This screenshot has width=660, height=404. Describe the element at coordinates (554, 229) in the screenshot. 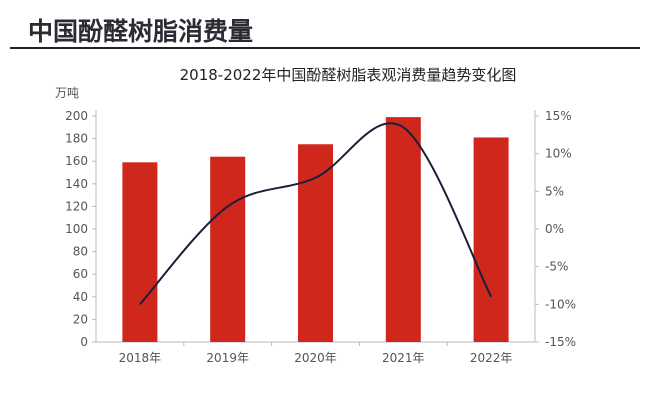

I see `y2-tick-label: 0%` at that location.